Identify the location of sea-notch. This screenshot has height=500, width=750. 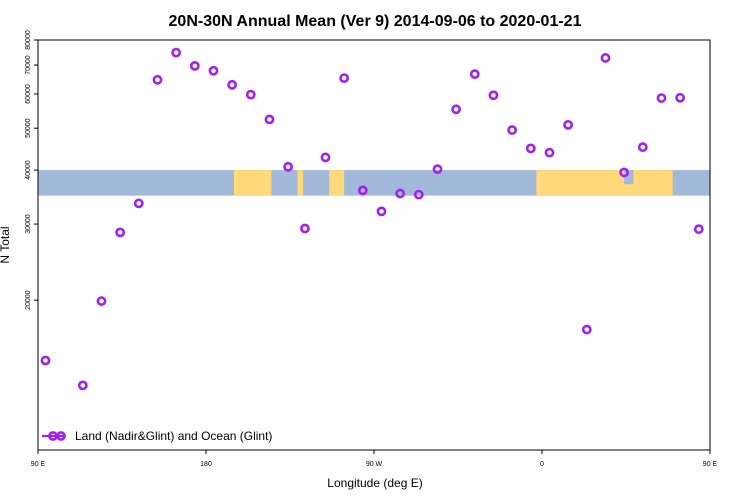
(629, 177).